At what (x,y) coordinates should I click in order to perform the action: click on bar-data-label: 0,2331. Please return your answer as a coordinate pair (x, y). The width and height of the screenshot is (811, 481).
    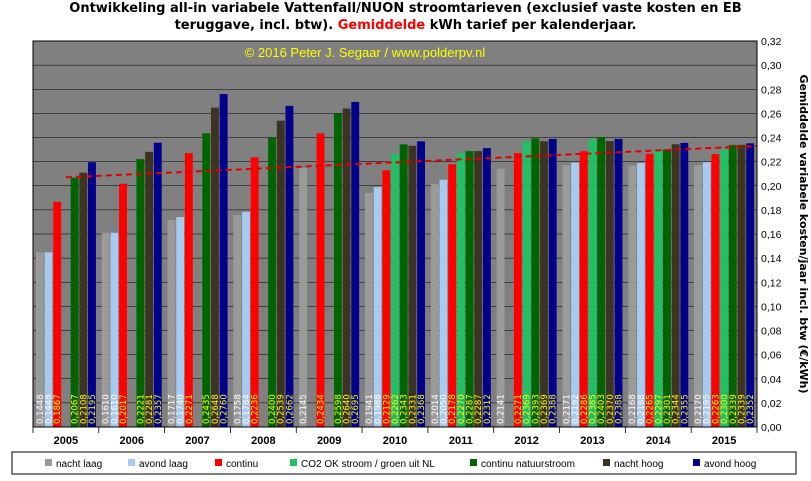
    Looking at the image, I should click on (413, 409).